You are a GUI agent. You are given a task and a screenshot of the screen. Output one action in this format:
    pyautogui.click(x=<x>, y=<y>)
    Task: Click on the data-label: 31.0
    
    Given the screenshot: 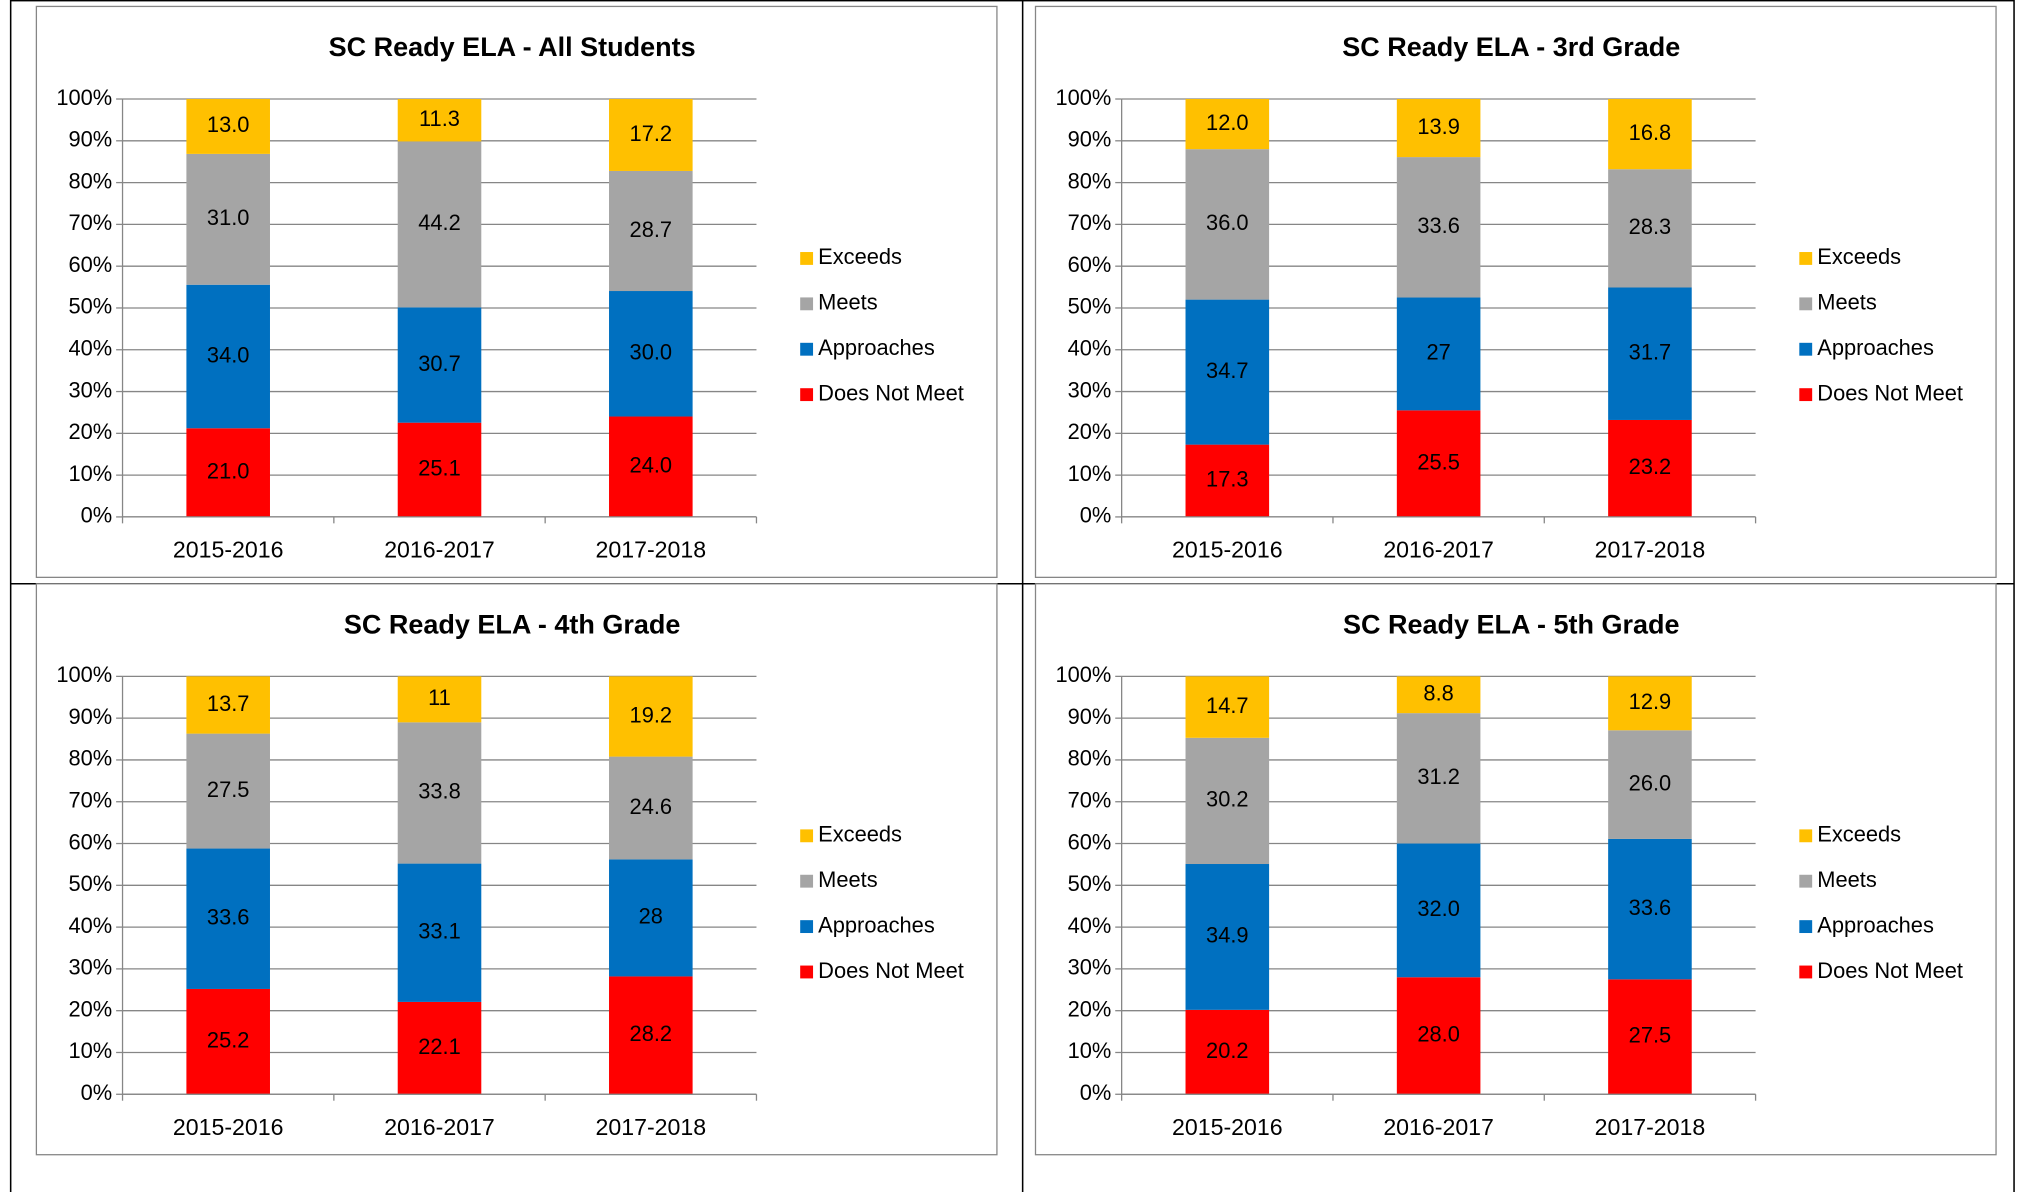 What is the action you would take?
    pyautogui.click(x=228, y=217)
    